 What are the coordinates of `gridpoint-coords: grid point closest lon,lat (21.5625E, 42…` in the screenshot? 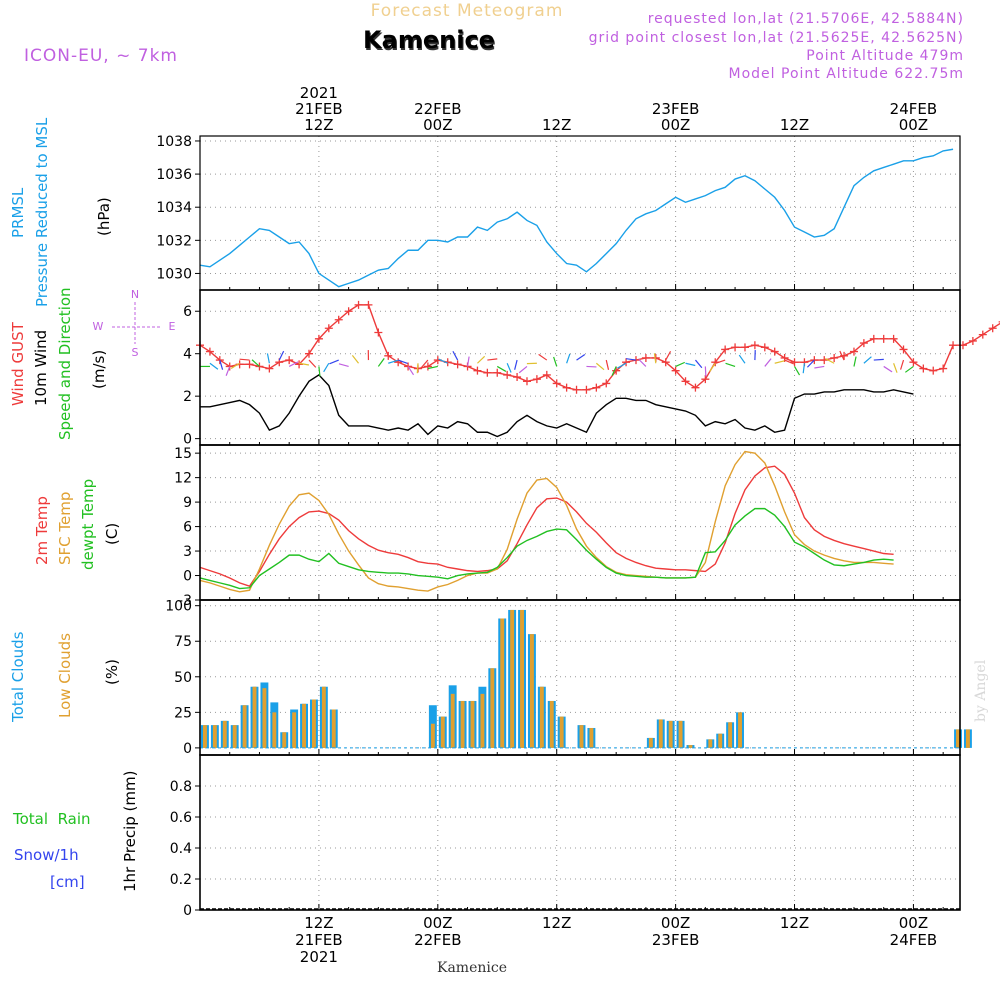 It's located at (776, 38).